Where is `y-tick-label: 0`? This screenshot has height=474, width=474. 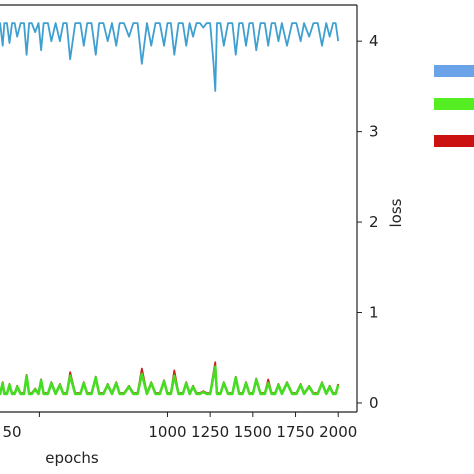 y-tick-label: 0 is located at coordinates (374, 403).